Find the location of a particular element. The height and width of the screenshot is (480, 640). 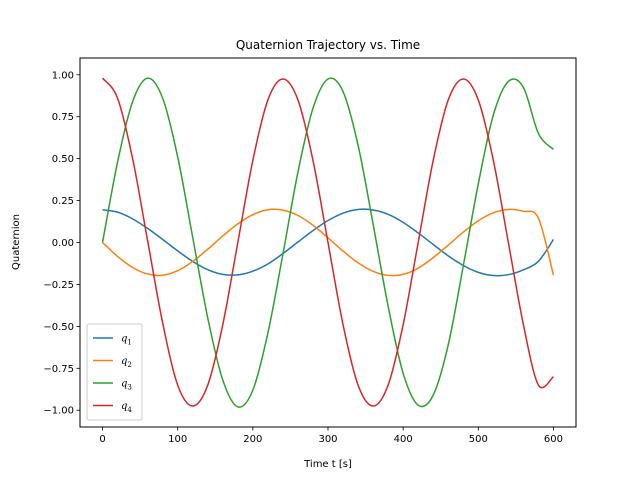

legend-box is located at coordinates (114, 372).